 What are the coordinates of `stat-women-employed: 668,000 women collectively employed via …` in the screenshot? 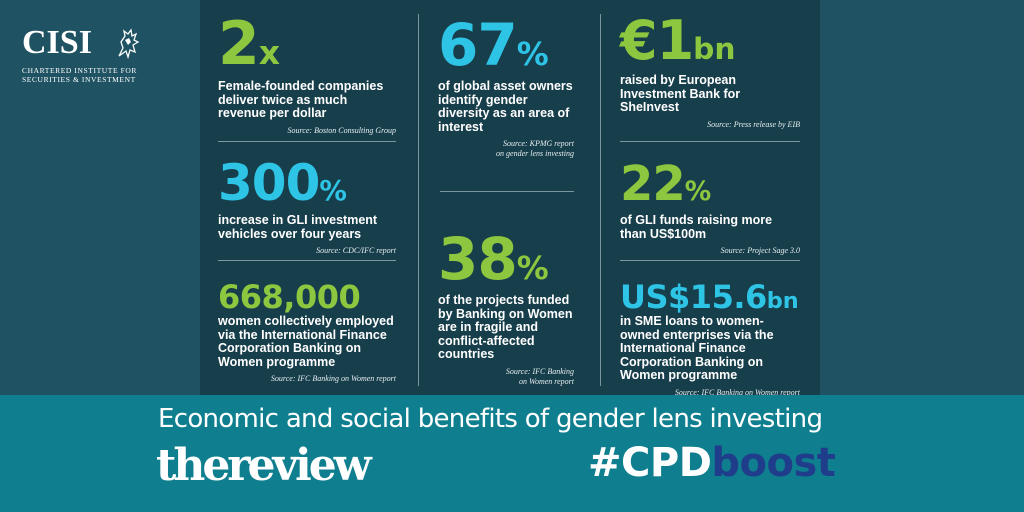 It's located at (307, 332).